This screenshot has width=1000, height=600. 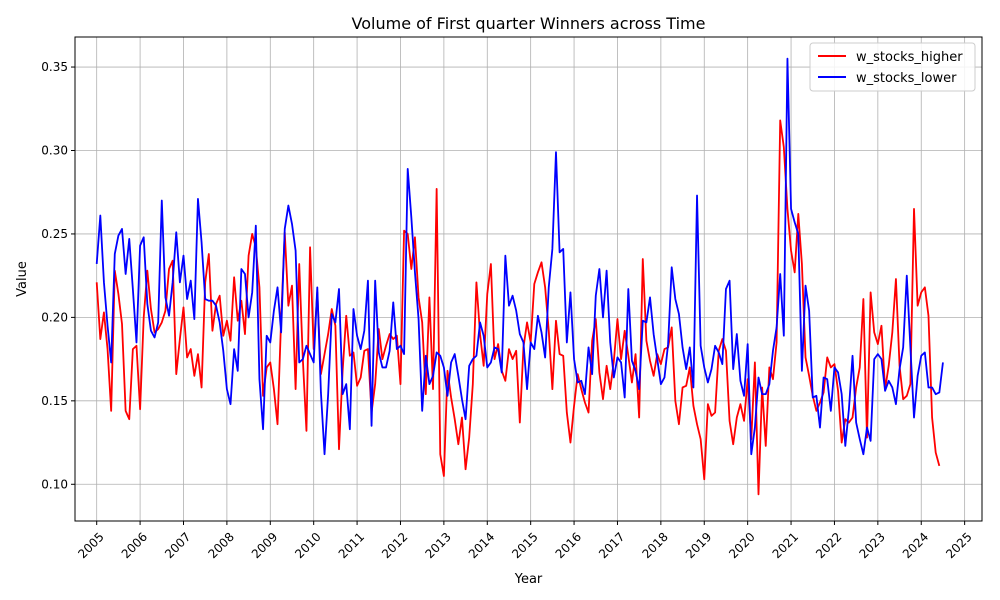 What do you see at coordinates (909, 57) in the screenshot?
I see `legend-label-w-stocks-higher: w_stocks_higher` at bounding box center [909, 57].